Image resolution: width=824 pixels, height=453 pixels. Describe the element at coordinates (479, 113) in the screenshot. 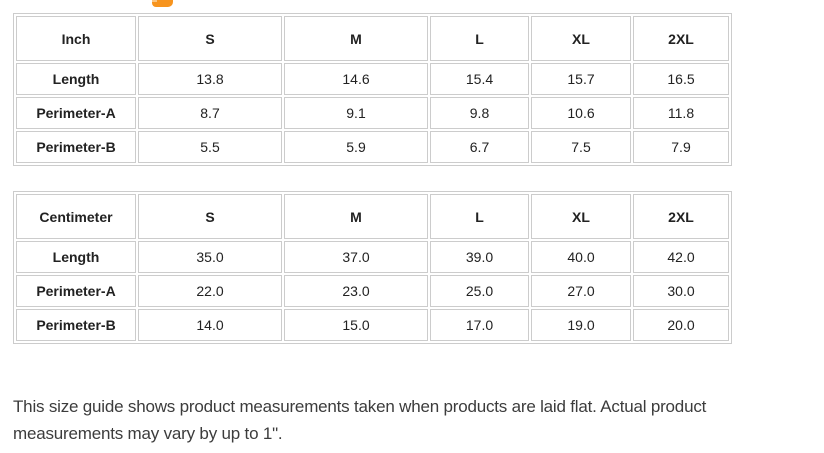

I see `value-cell: 9.8` at that location.